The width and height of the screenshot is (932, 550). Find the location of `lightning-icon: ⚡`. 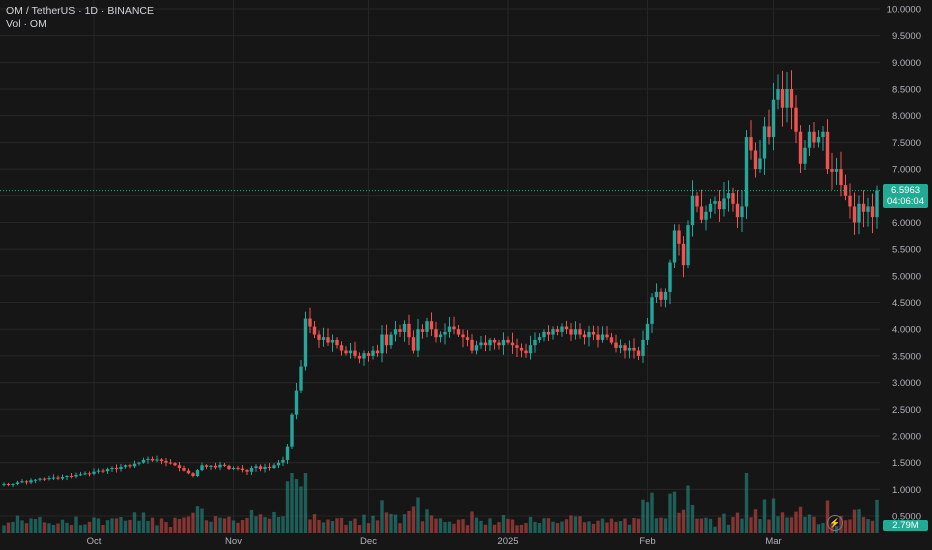

lightning-icon: ⚡ is located at coordinates (835, 523).